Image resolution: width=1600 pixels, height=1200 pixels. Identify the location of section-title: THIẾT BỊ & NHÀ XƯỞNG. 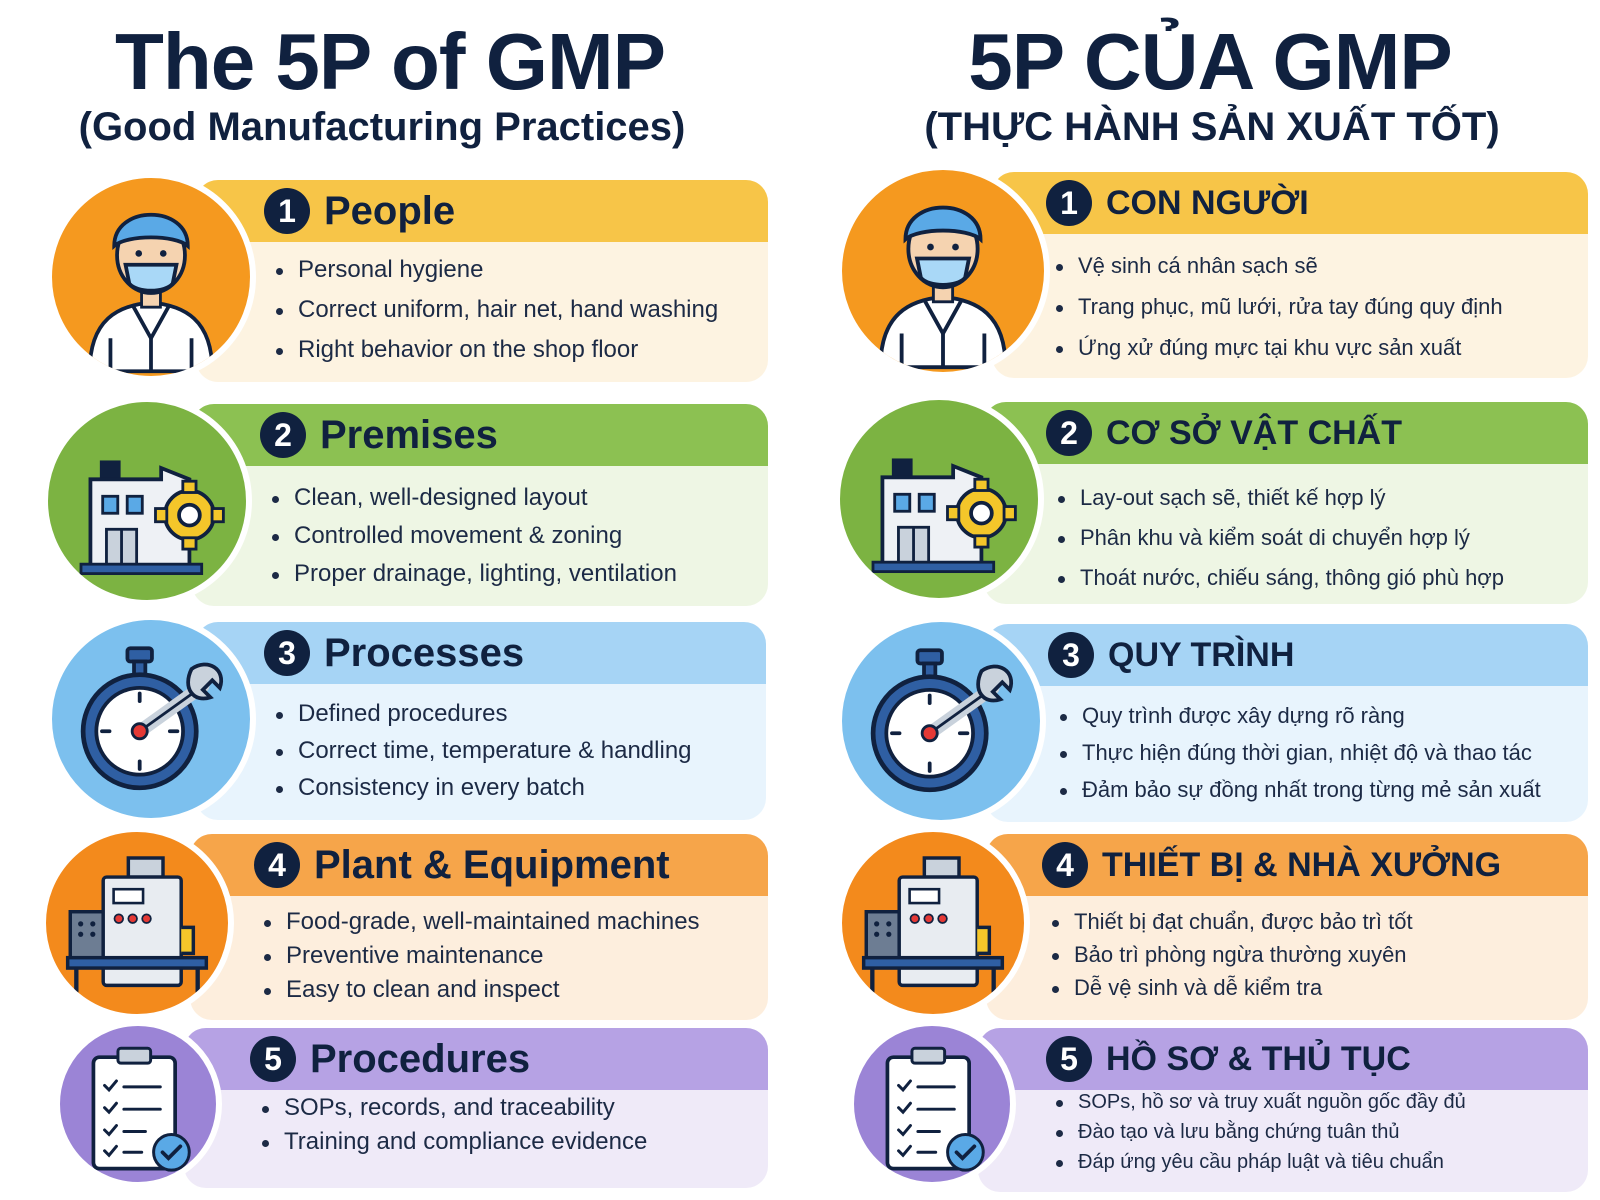
(1302, 864).